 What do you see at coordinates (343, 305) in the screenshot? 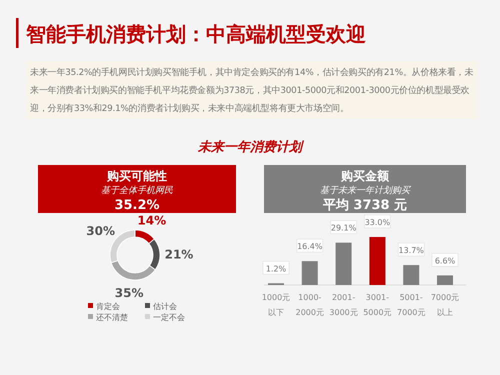
I see `x-tick-label: 2001-3000元` at bounding box center [343, 305].